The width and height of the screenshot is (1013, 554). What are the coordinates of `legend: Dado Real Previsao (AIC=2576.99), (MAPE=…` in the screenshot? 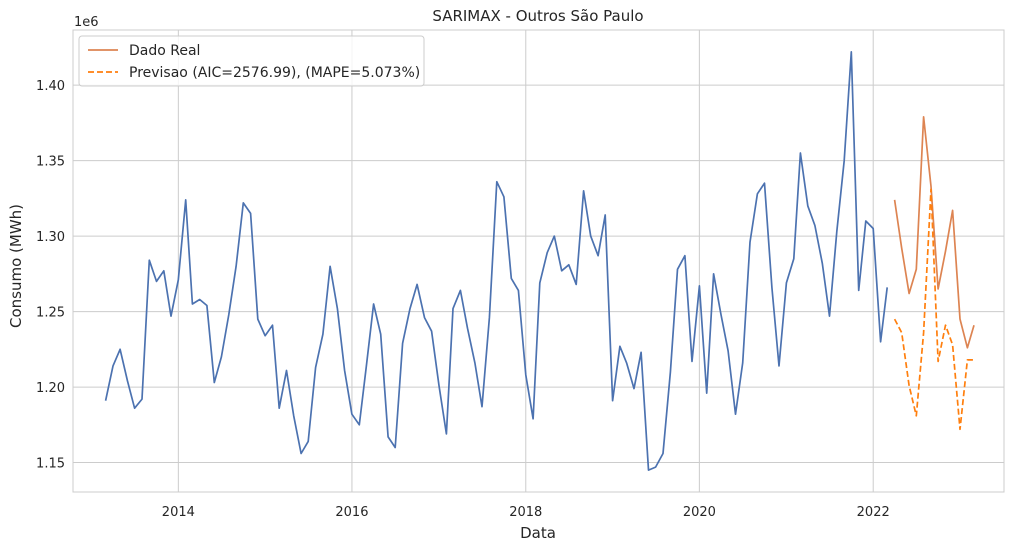 It's located at (251, 61).